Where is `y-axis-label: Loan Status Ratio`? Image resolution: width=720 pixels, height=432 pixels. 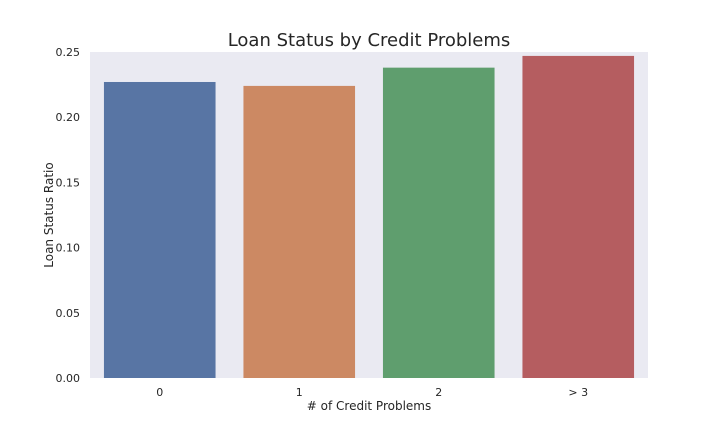 y-axis-label: Loan Status Ratio is located at coordinates (49, 214).